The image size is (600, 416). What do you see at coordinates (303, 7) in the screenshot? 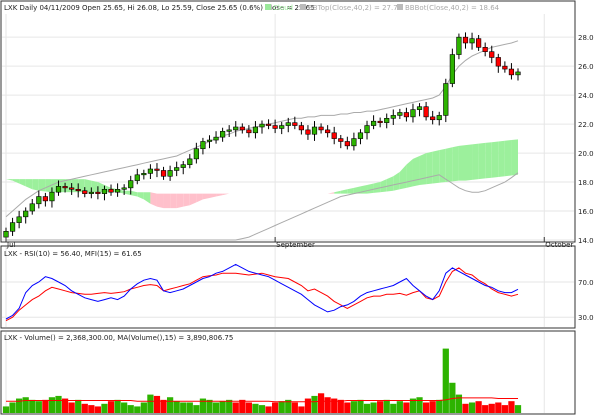
I see `legend-bbtop-swatch` at bounding box center [303, 7].